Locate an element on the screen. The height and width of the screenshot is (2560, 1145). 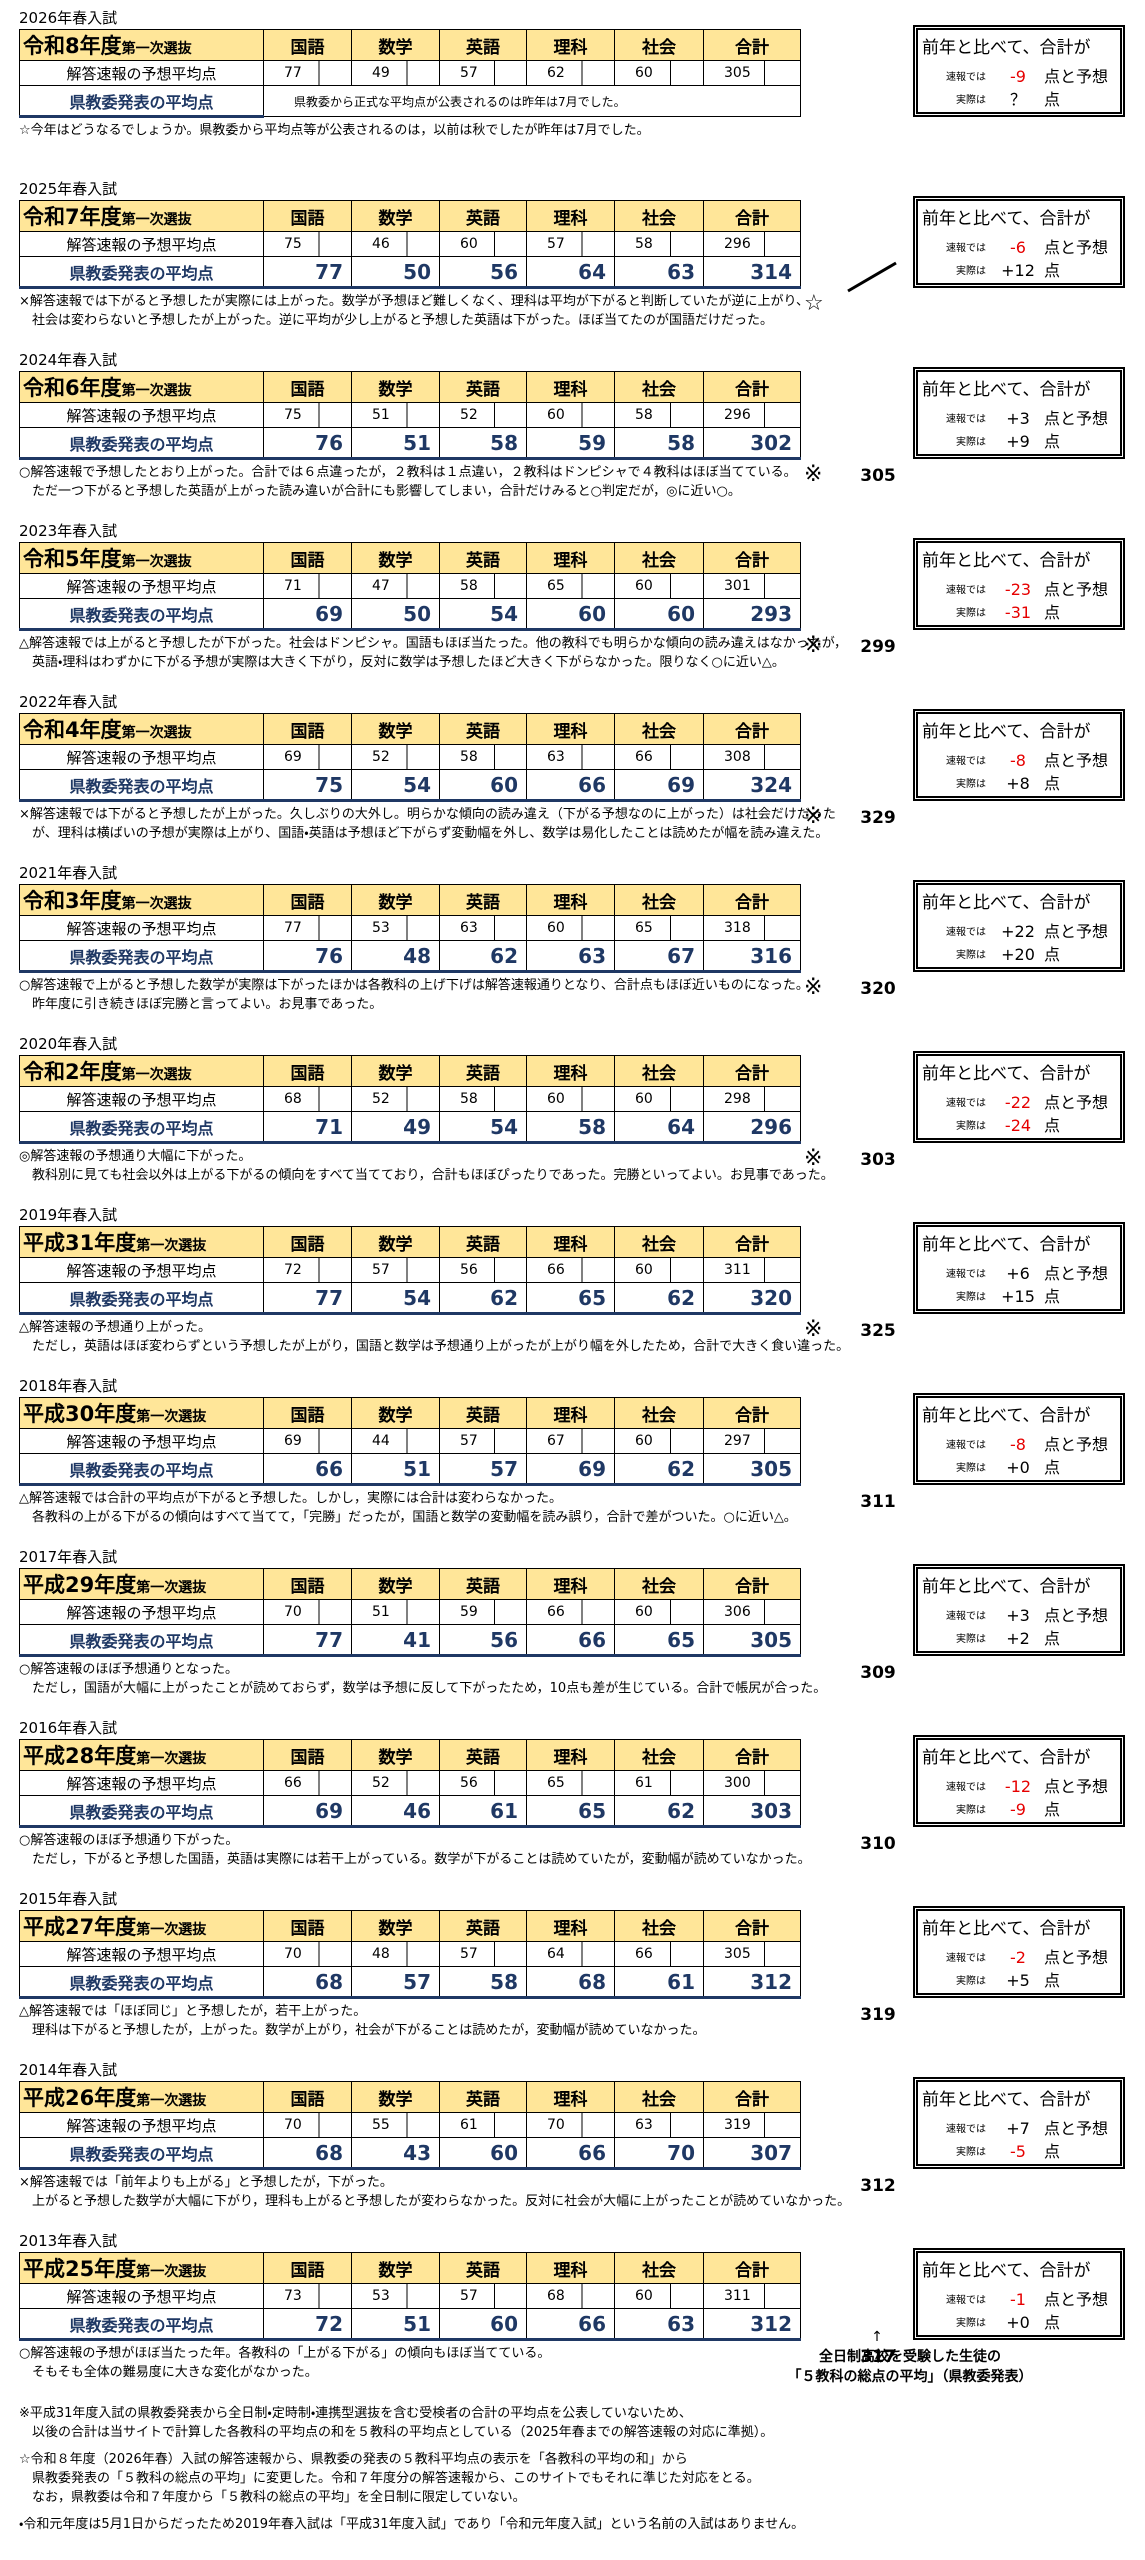
predicted-value: 66 is located at coordinates (307, 1783).